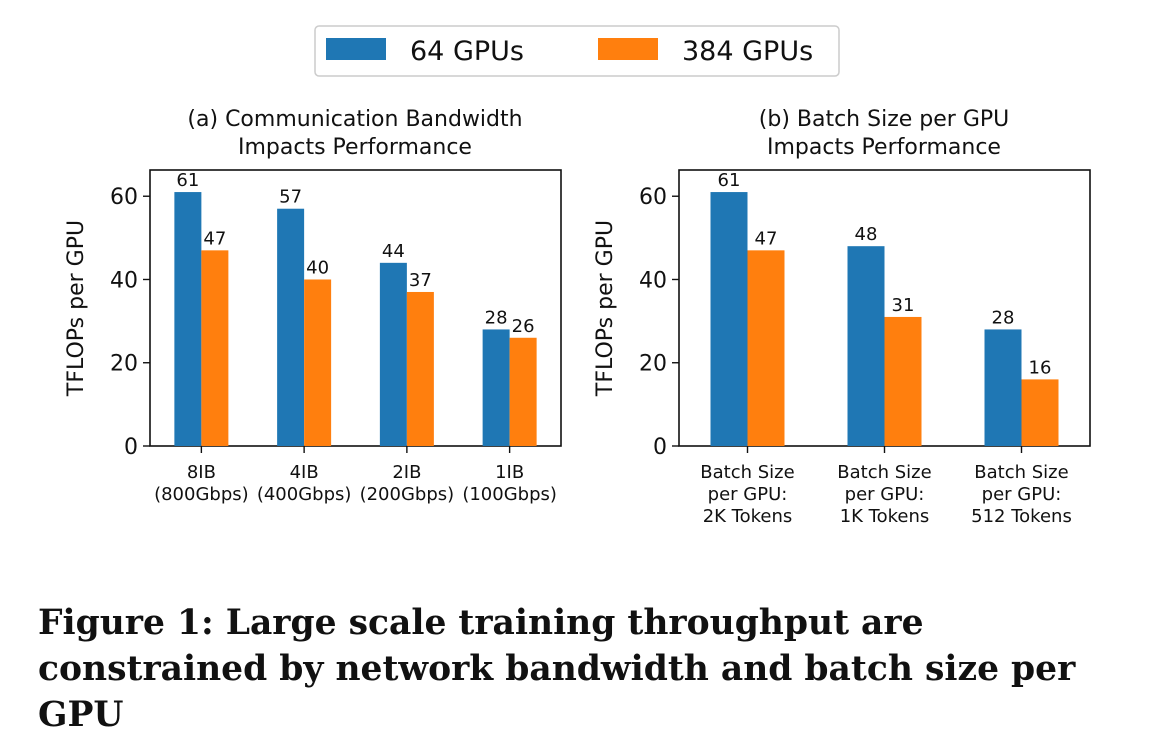  Describe the element at coordinates (1040, 367) in the screenshot. I see `chart-b-data-label: 16` at that location.